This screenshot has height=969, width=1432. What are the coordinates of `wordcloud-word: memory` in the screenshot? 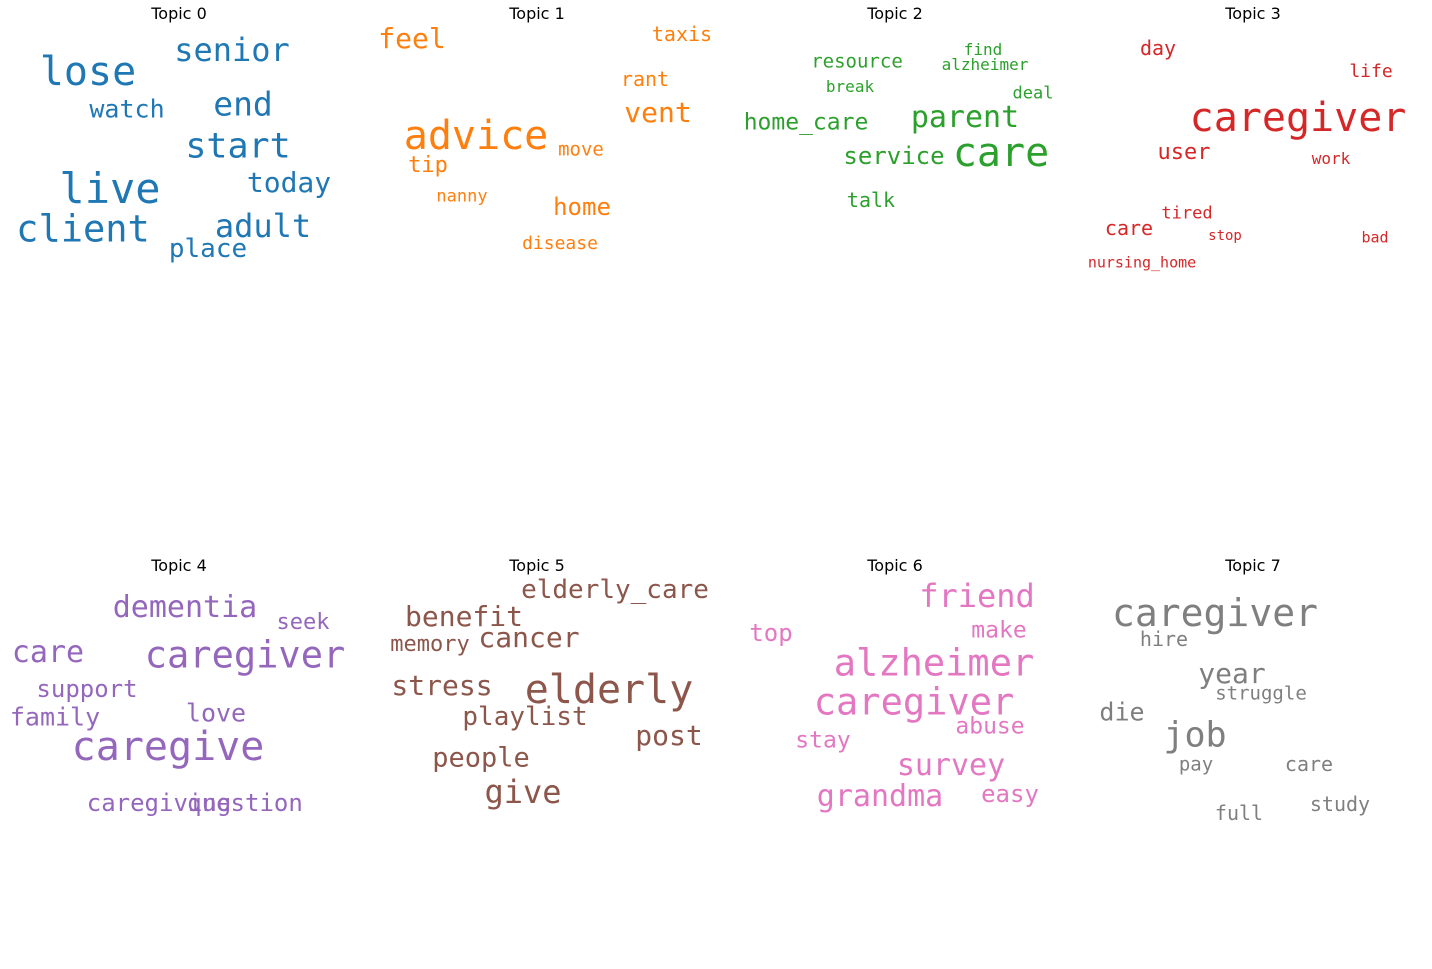 It's located at (430, 644).